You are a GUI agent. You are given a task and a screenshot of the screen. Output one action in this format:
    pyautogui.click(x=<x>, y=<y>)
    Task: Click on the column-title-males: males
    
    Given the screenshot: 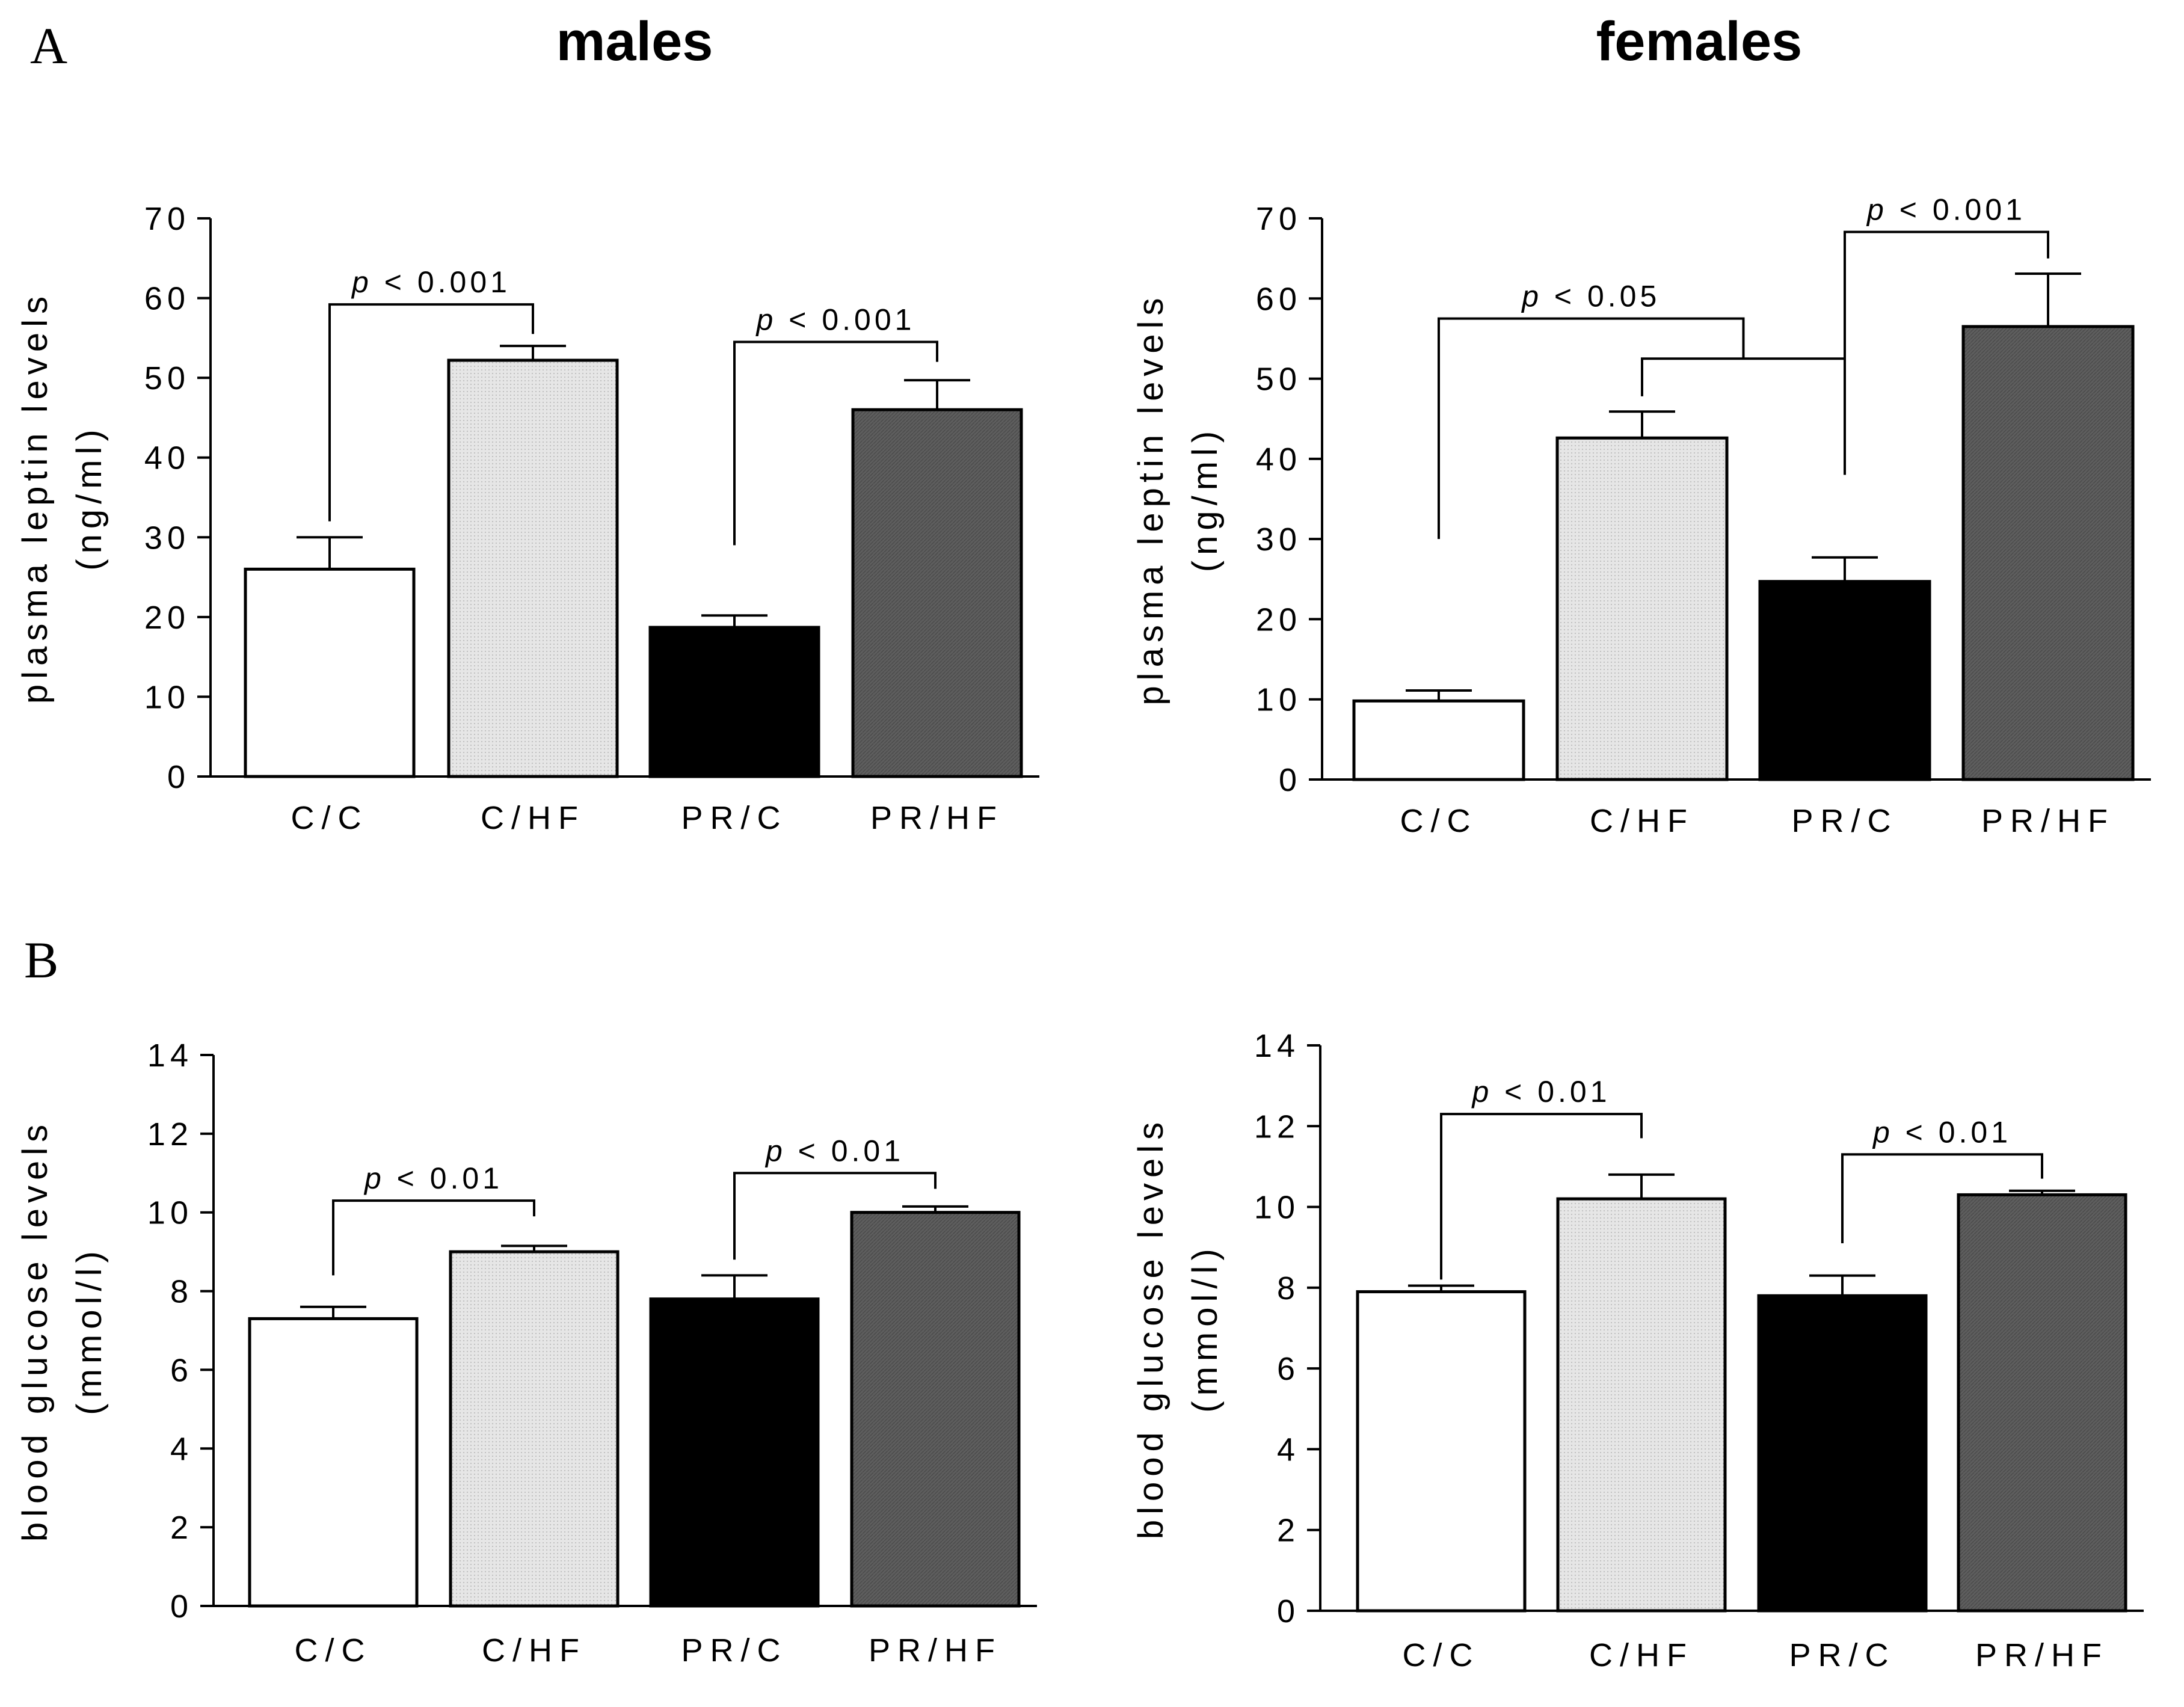 What is the action you would take?
    pyautogui.click(x=634, y=41)
    